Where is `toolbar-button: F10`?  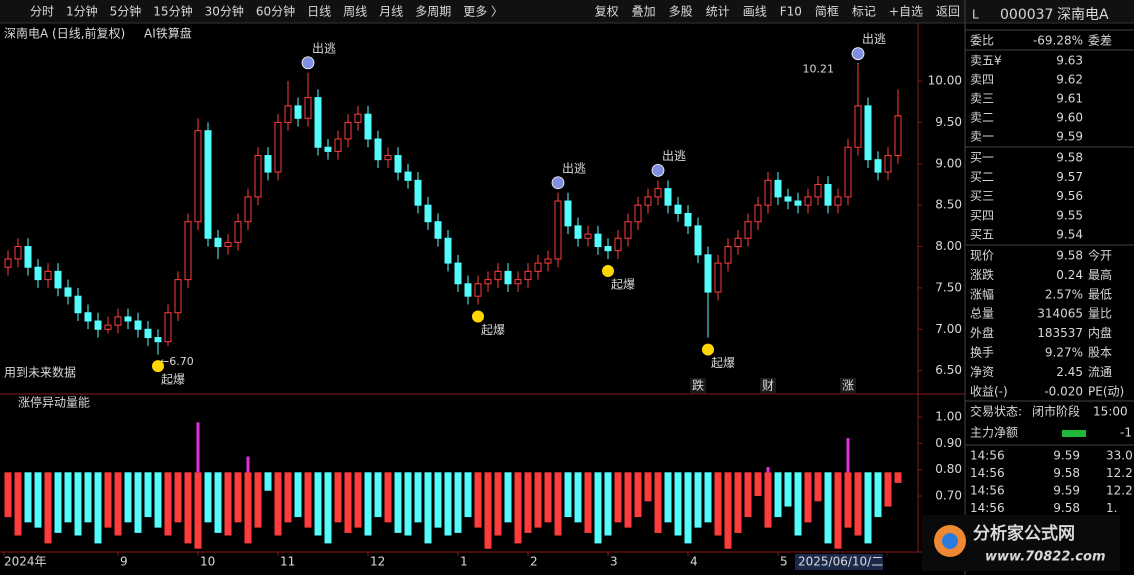
toolbar-button: F10 is located at coordinates (791, 12).